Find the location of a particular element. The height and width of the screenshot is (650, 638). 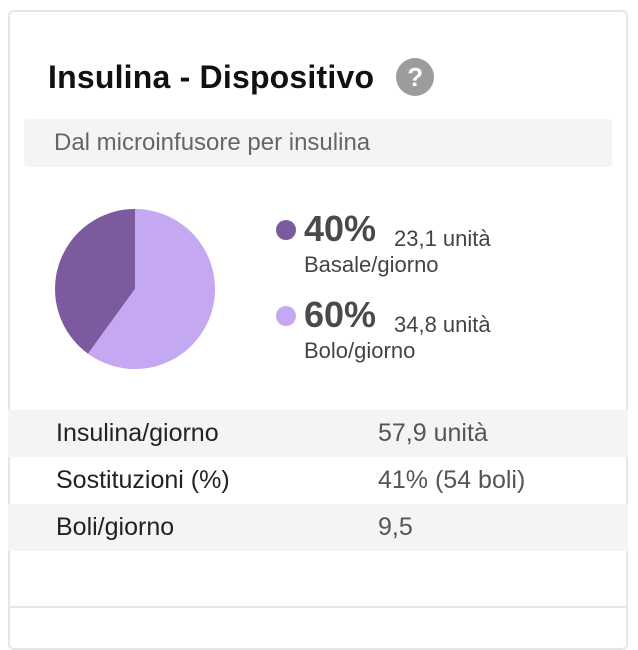

legend-units-basale: 23,1 unità is located at coordinates (442, 238).